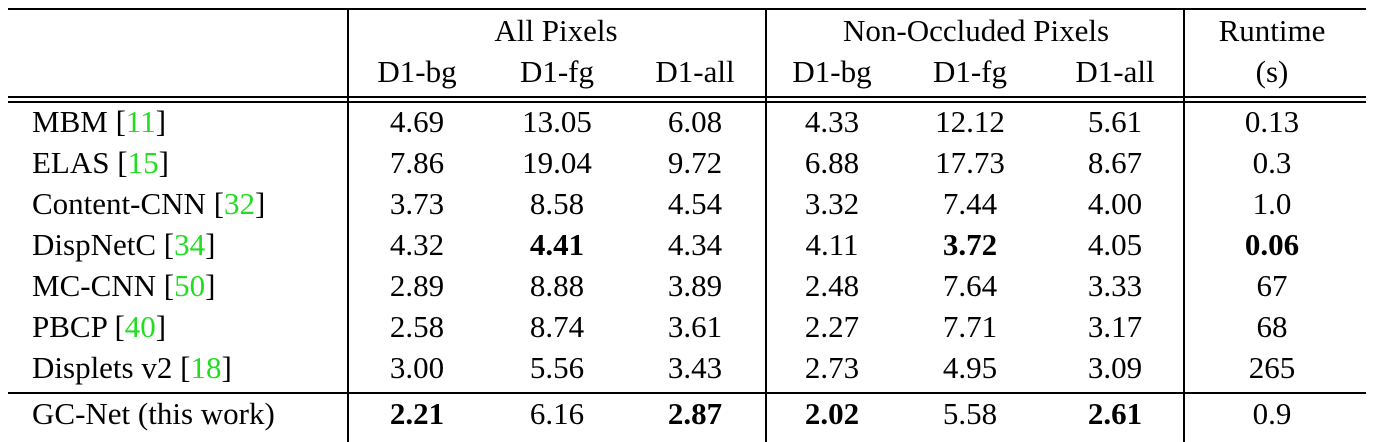 The height and width of the screenshot is (442, 1373). What do you see at coordinates (557, 326) in the screenshot?
I see `value-cell: 8.74` at bounding box center [557, 326].